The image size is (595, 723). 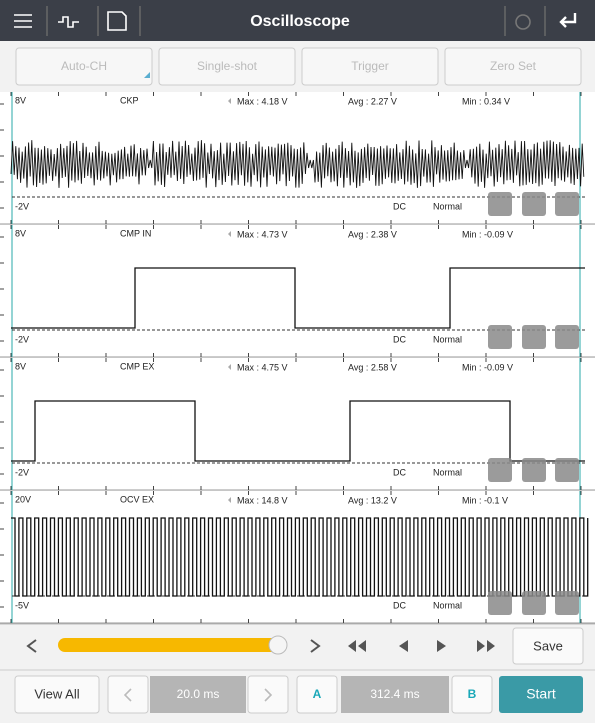 What do you see at coordinates (147, 75) in the screenshot?
I see `dropdown-corner` at bounding box center [147, 75].